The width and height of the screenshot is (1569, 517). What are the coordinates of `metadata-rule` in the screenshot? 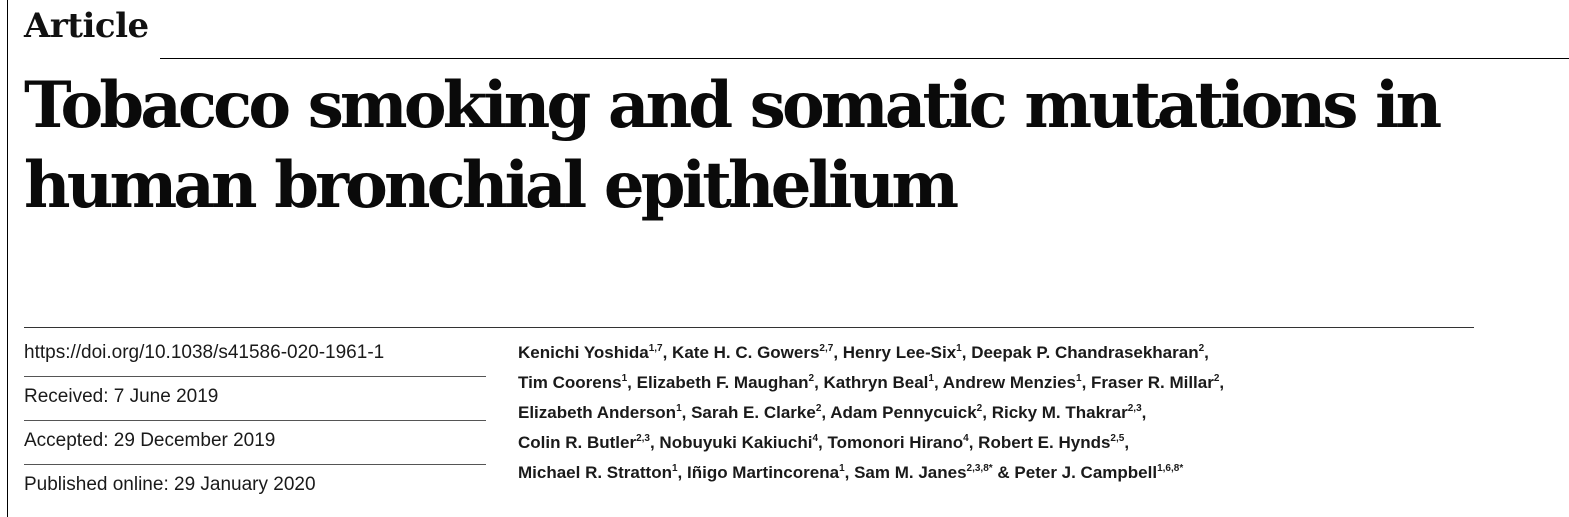 It's located at (749, 327).